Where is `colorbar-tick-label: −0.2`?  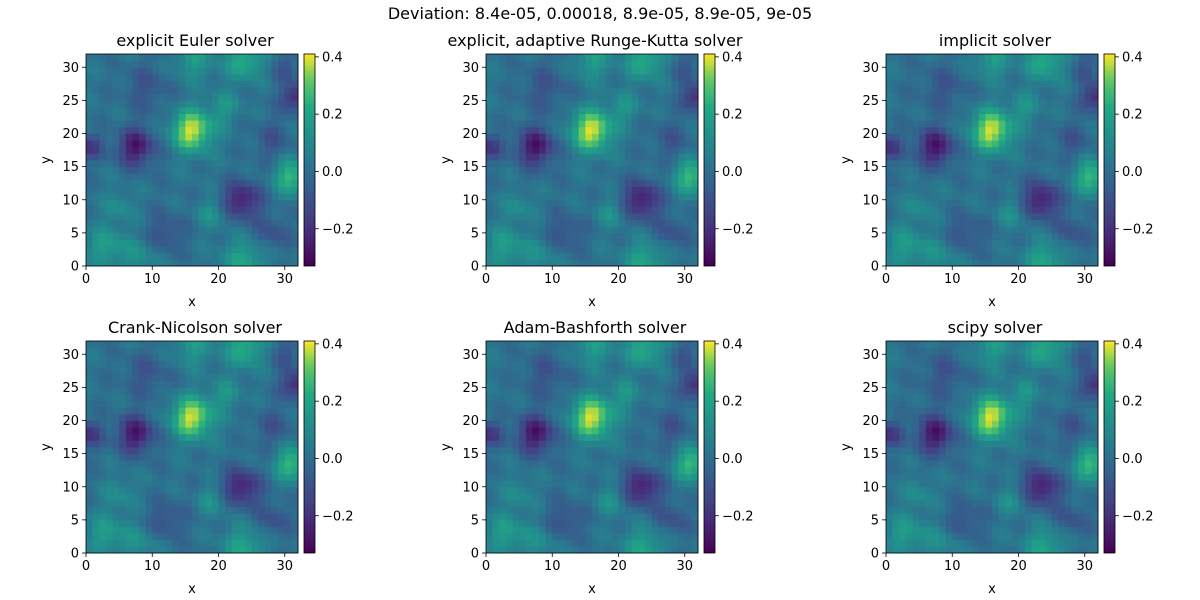
colorbar-tick-label: −0.2 is located at coordinates (738, 229).